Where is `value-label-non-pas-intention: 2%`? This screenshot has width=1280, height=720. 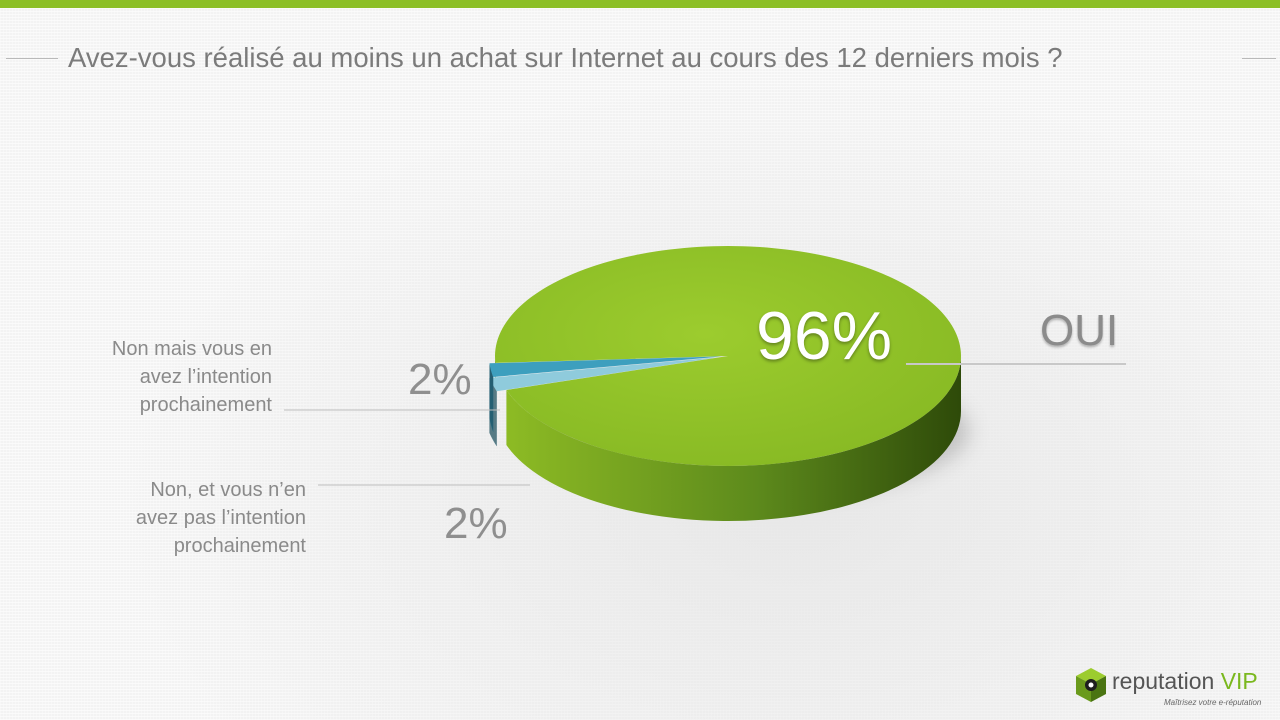 value-label-non-pas-intention: 2% is located at coordinates (476, 523).